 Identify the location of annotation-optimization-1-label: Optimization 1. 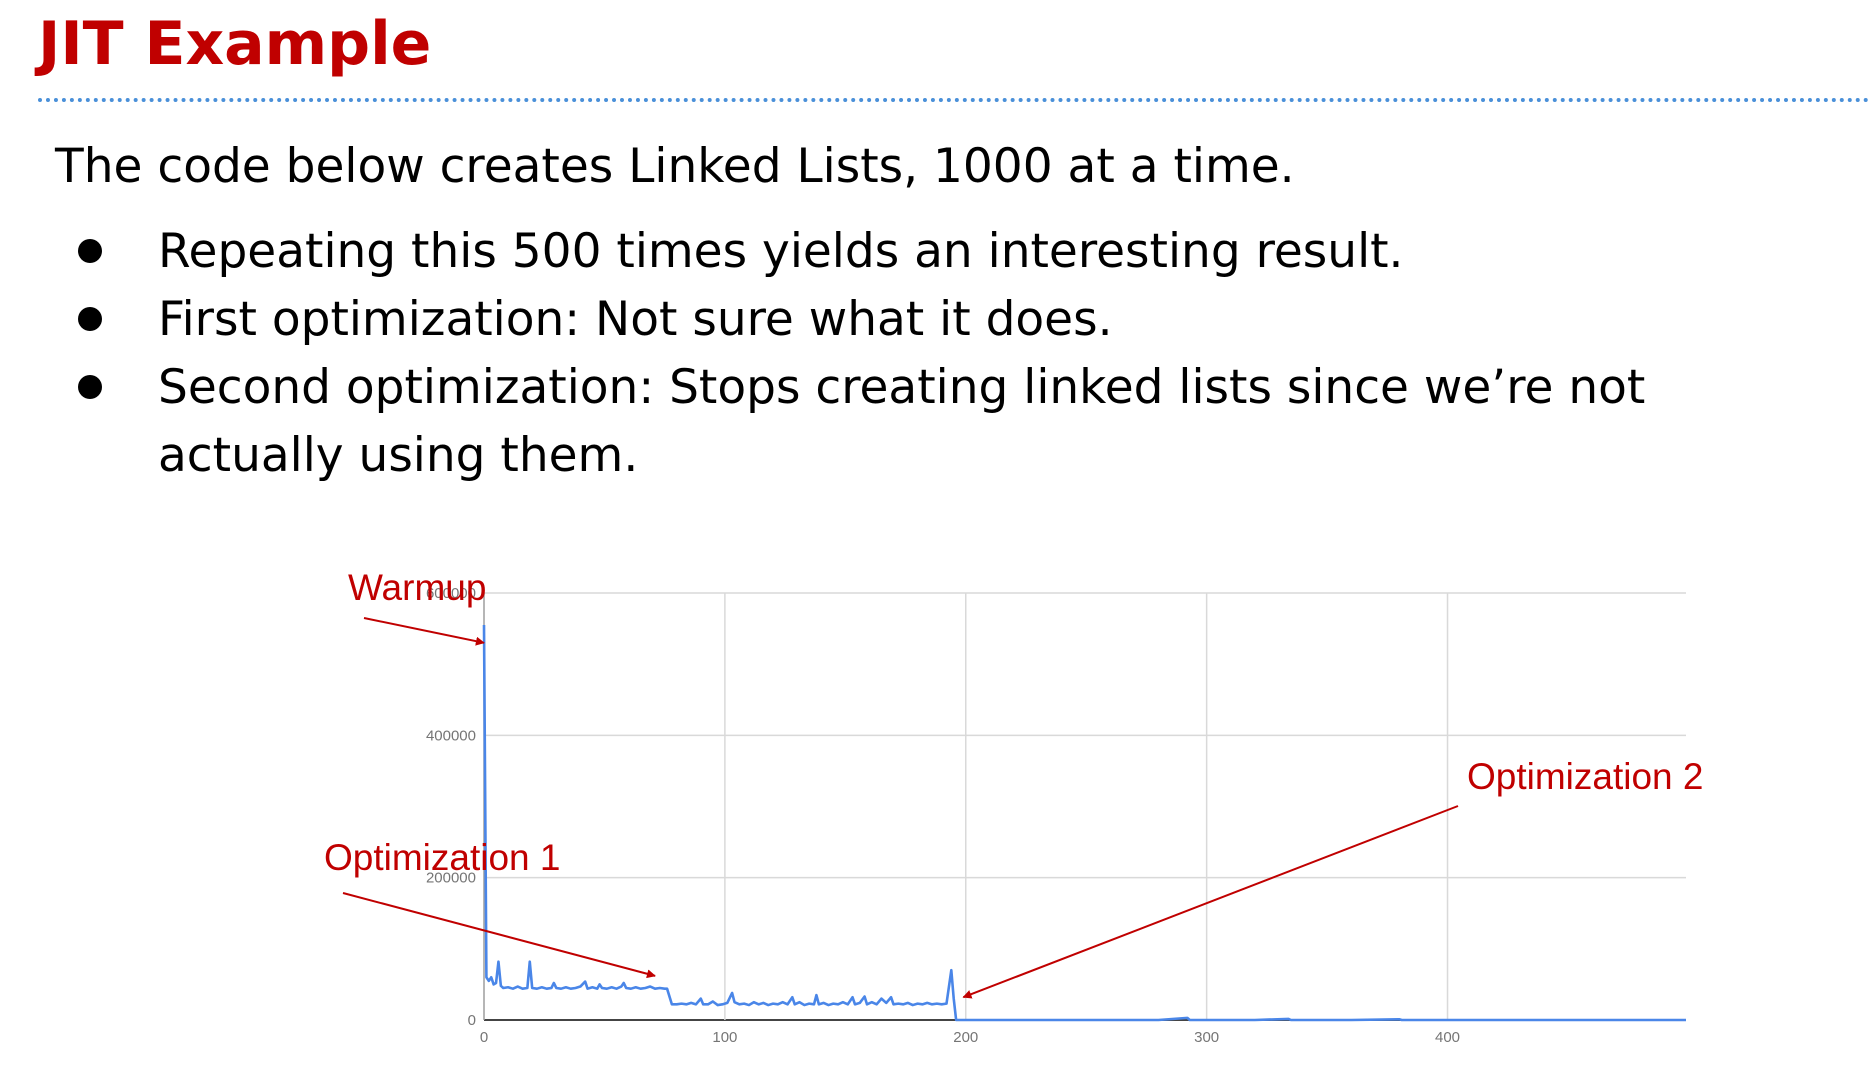
(442, 857).